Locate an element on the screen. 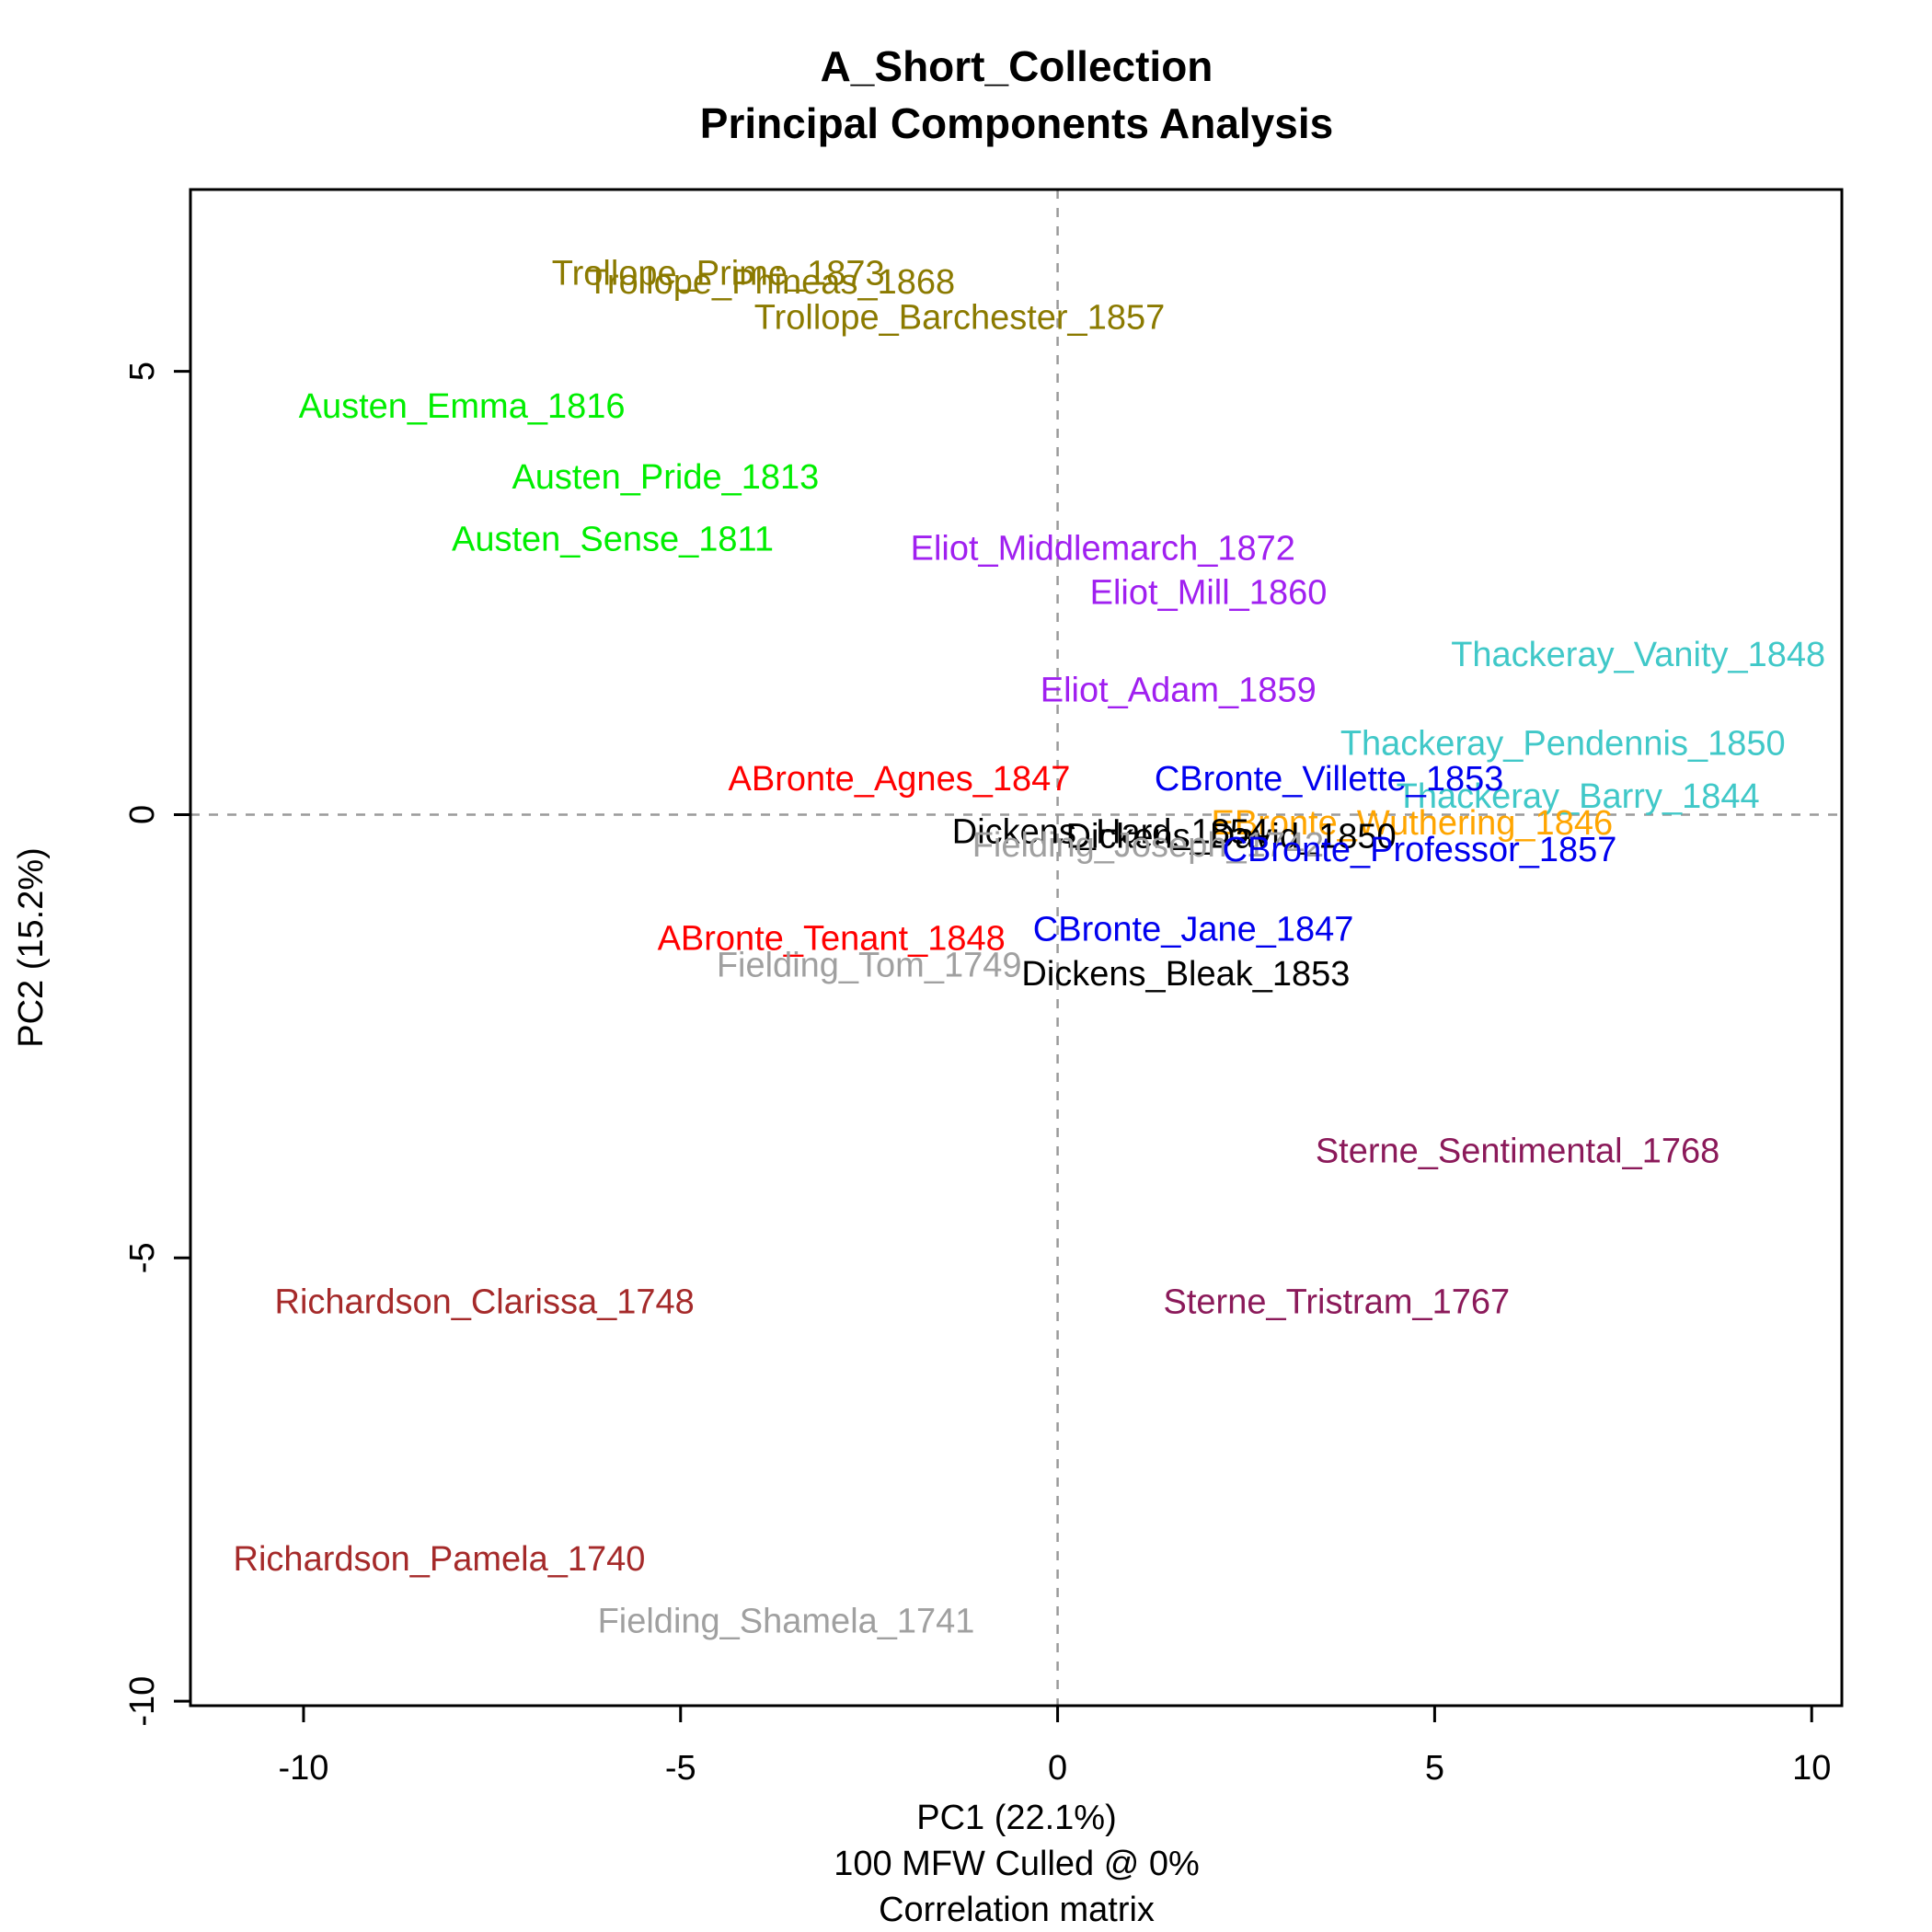 The image size is (1932, 1932). point-label: Fielding_Tom_1749 is located at coordinates (869, 965).